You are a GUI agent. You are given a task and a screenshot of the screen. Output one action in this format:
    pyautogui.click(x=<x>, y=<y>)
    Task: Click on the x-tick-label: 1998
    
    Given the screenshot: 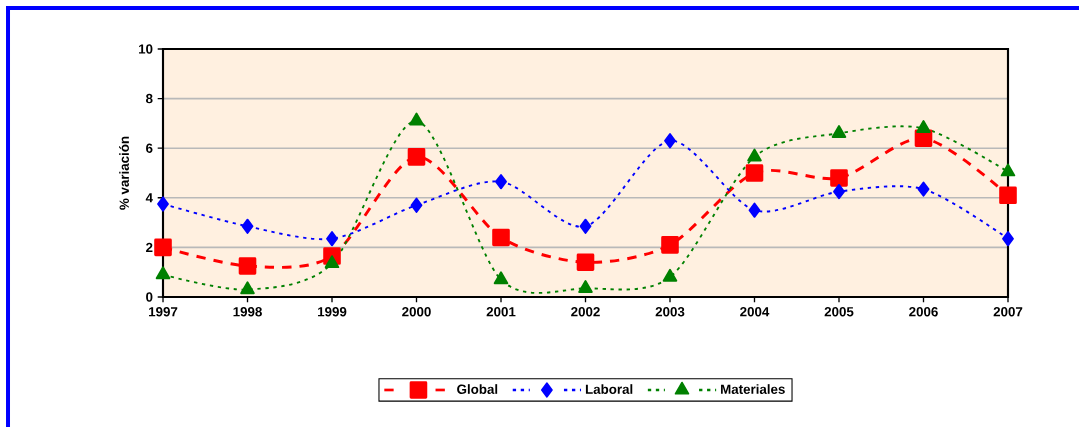 What is the action you would take?
    pyautogui.click(x=247, y=312)
    